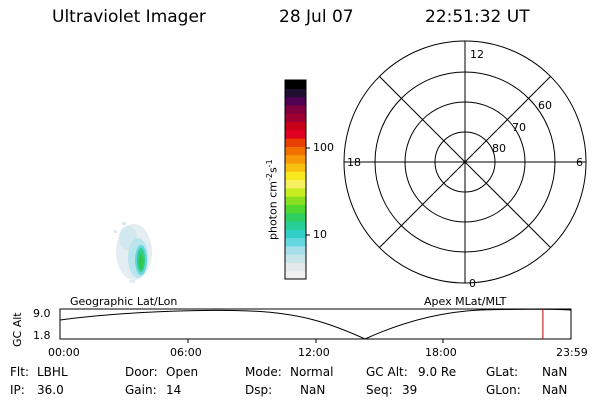 The height and width of the screenshot is (400, 600). What do you see at coordinates (323, 147) in the screenshot?
I see `colorbar-tick-label-100: 100` at bounding box center [323, 147].